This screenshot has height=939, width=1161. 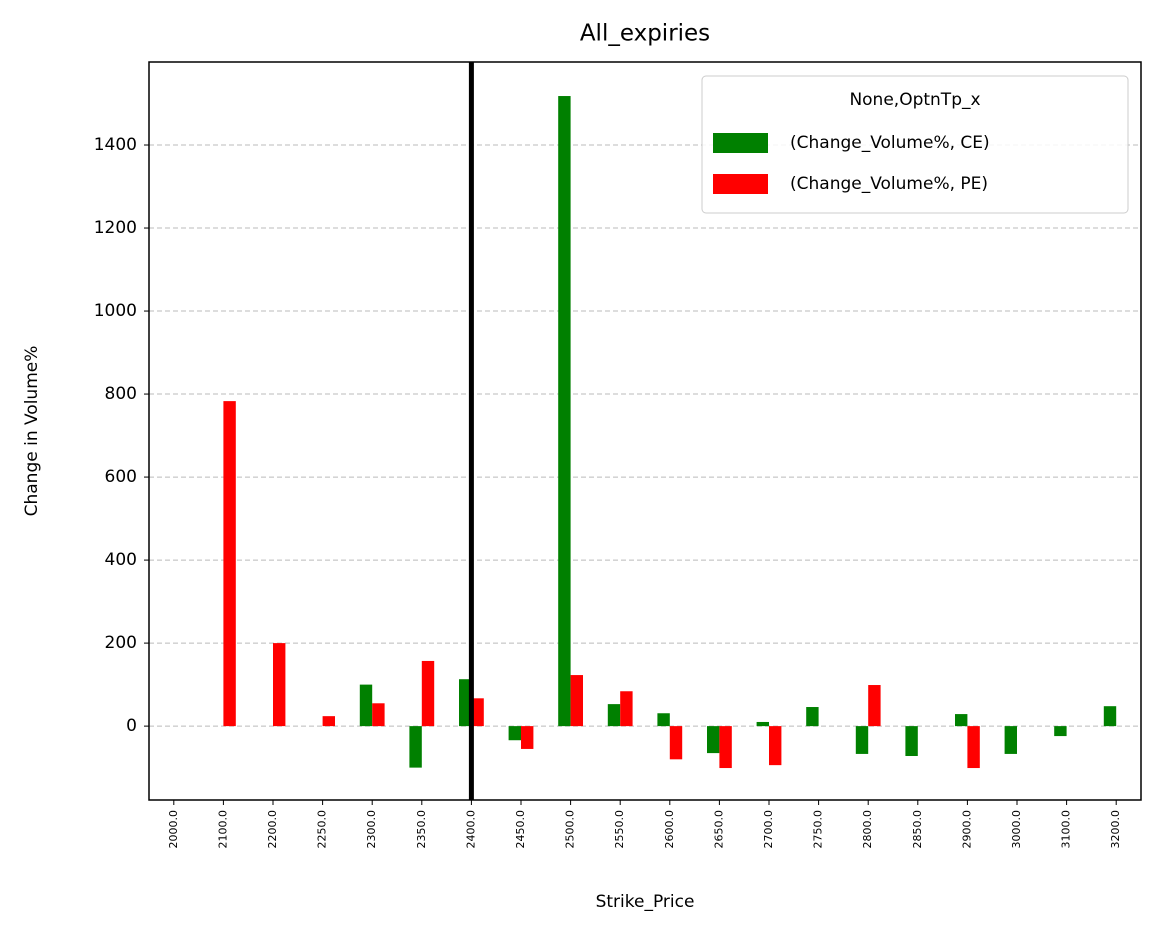 What do you see at coordinates (115, 311) in the screenshot?
I see `y-tick-label: 1000` at bounding box center [115, 311].